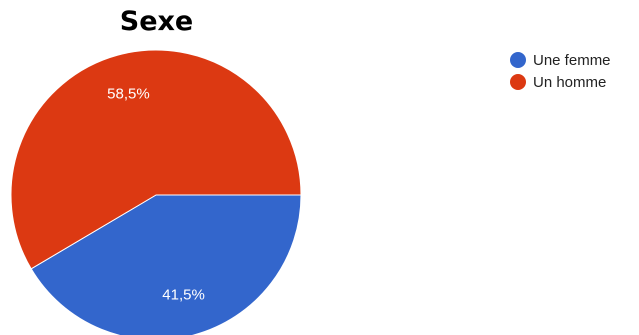 Image resolution: width=639 pixels, height=335 pixels. Describe the element at coordinates (572, 60) in the screenshot. I see `legend-label-une-femme: Une femme` at that location.